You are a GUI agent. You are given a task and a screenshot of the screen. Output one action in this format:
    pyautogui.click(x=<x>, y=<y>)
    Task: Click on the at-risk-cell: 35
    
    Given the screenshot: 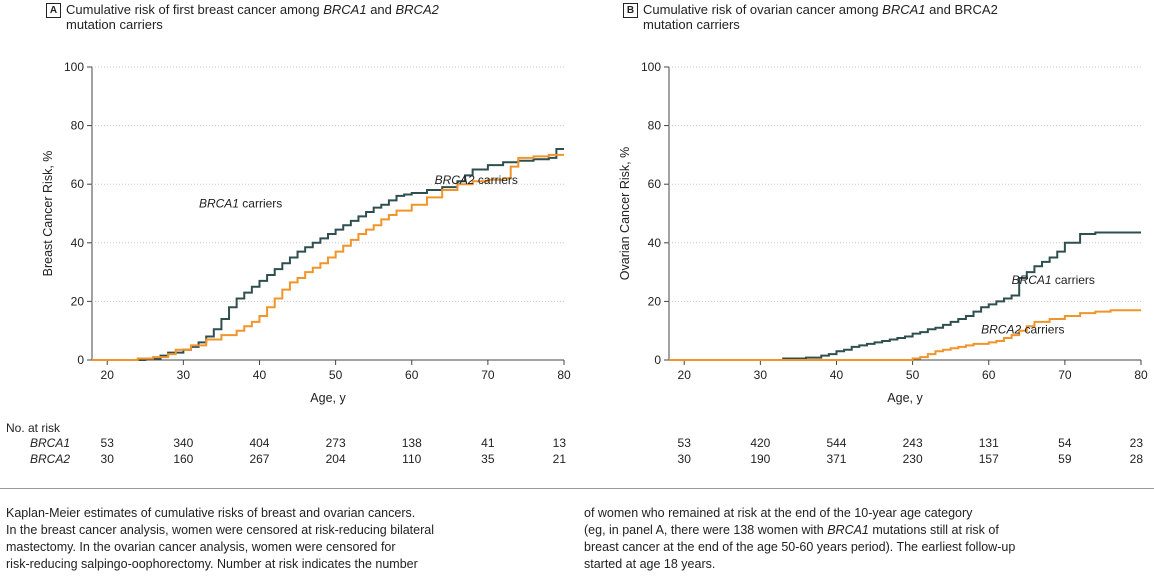 What is the action you would take?
    pyautogui.click(x=488, y=459)
    